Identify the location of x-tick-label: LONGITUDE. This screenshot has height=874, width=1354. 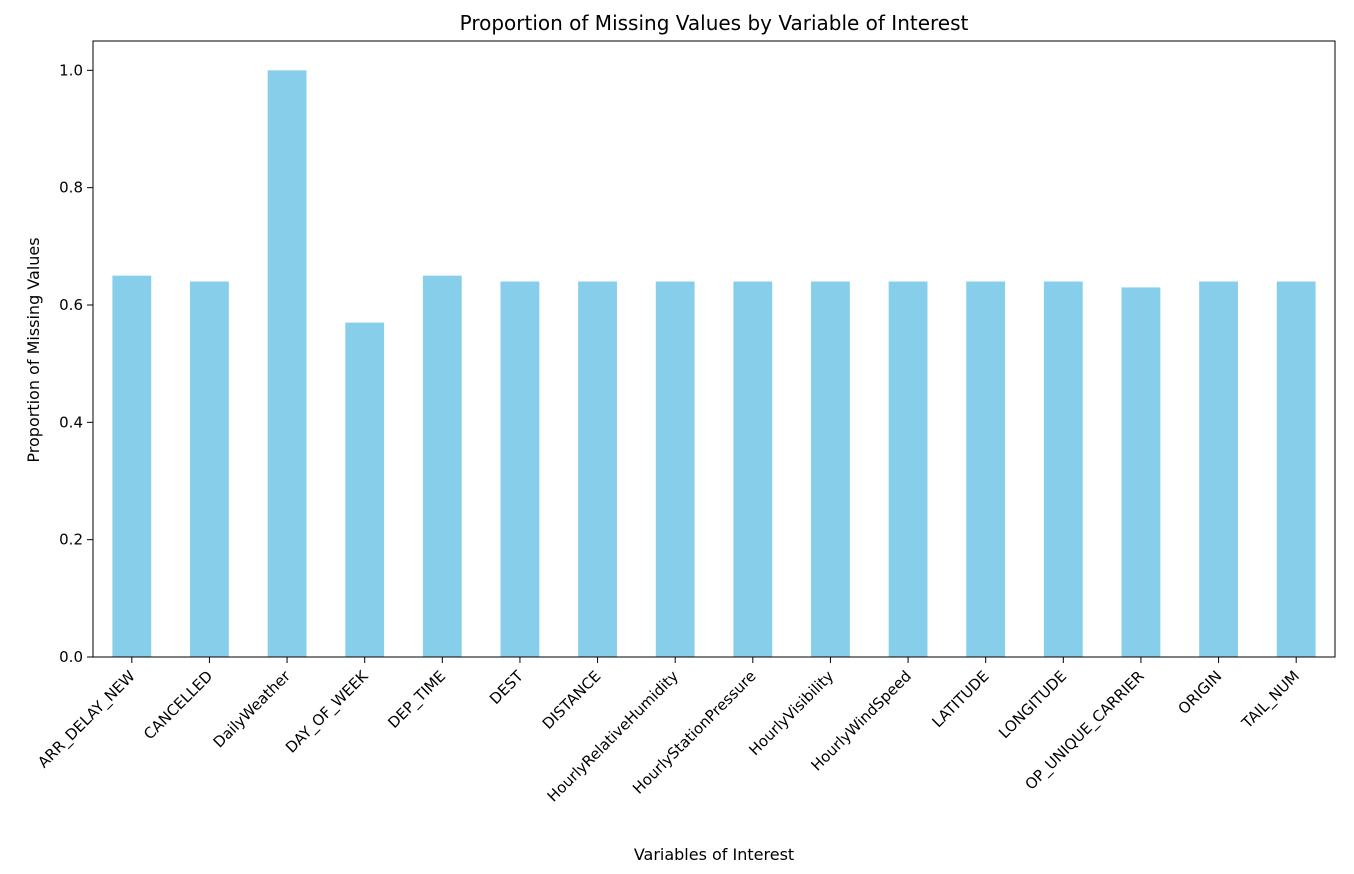
(1032, 704).